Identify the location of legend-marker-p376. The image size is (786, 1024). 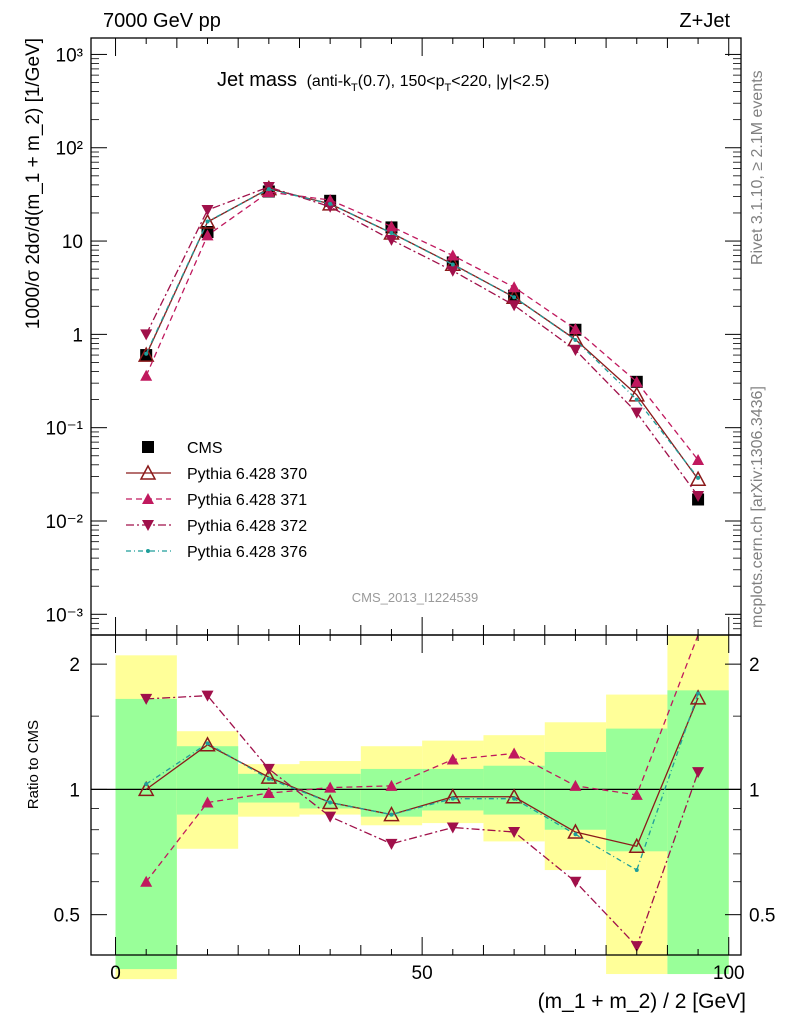
(148, 551).